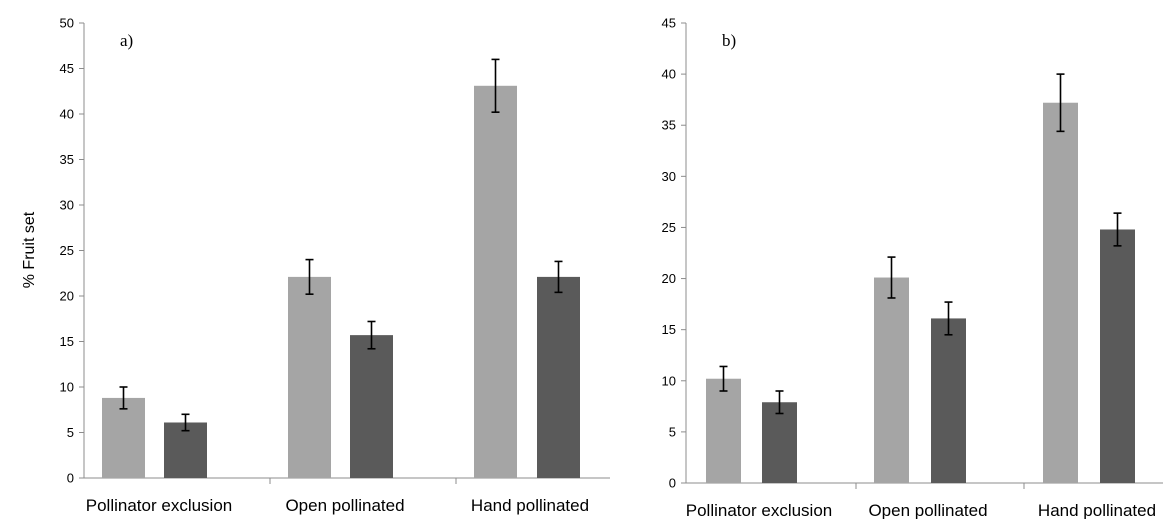 The height and width of the screenshot is (519, 1169). I want to click on panel-label-a: a), so click(126, 40).